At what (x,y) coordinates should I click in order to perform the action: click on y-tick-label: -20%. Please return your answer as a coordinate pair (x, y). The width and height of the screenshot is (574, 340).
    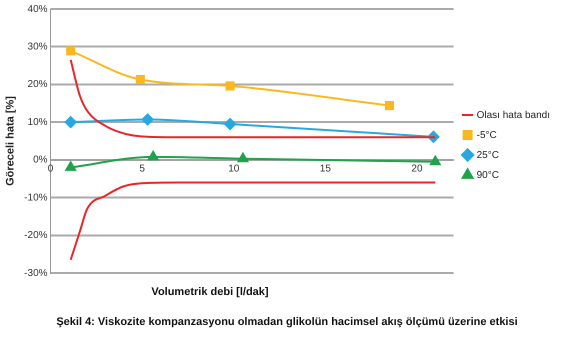
    Looking at the image, I should click on (36, 236).